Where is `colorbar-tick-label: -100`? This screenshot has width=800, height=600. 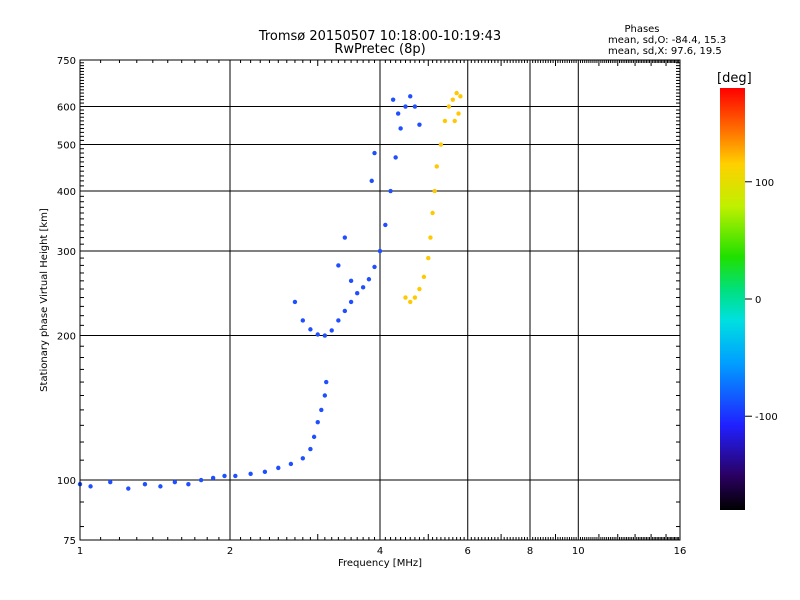 colorbar-tick-label: -100 is located at coordinates (766, 417).